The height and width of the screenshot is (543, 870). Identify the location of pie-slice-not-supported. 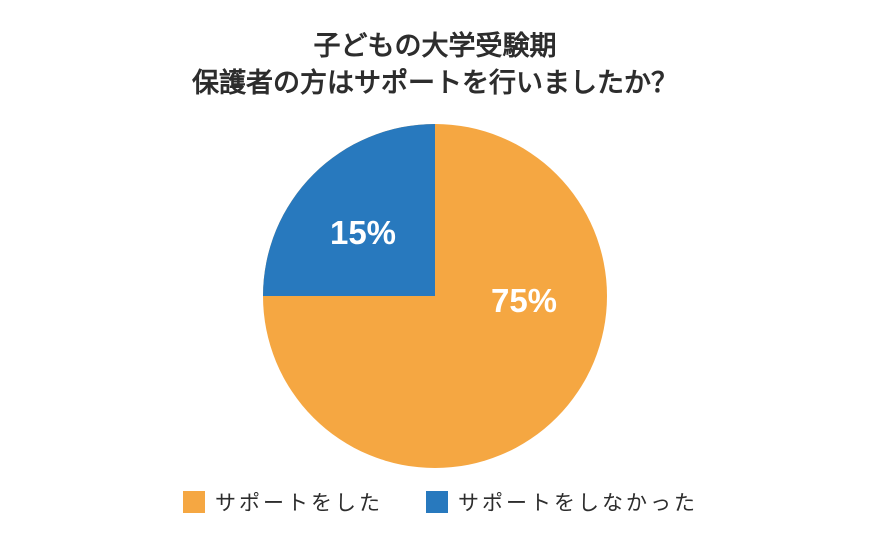
(349, 210).